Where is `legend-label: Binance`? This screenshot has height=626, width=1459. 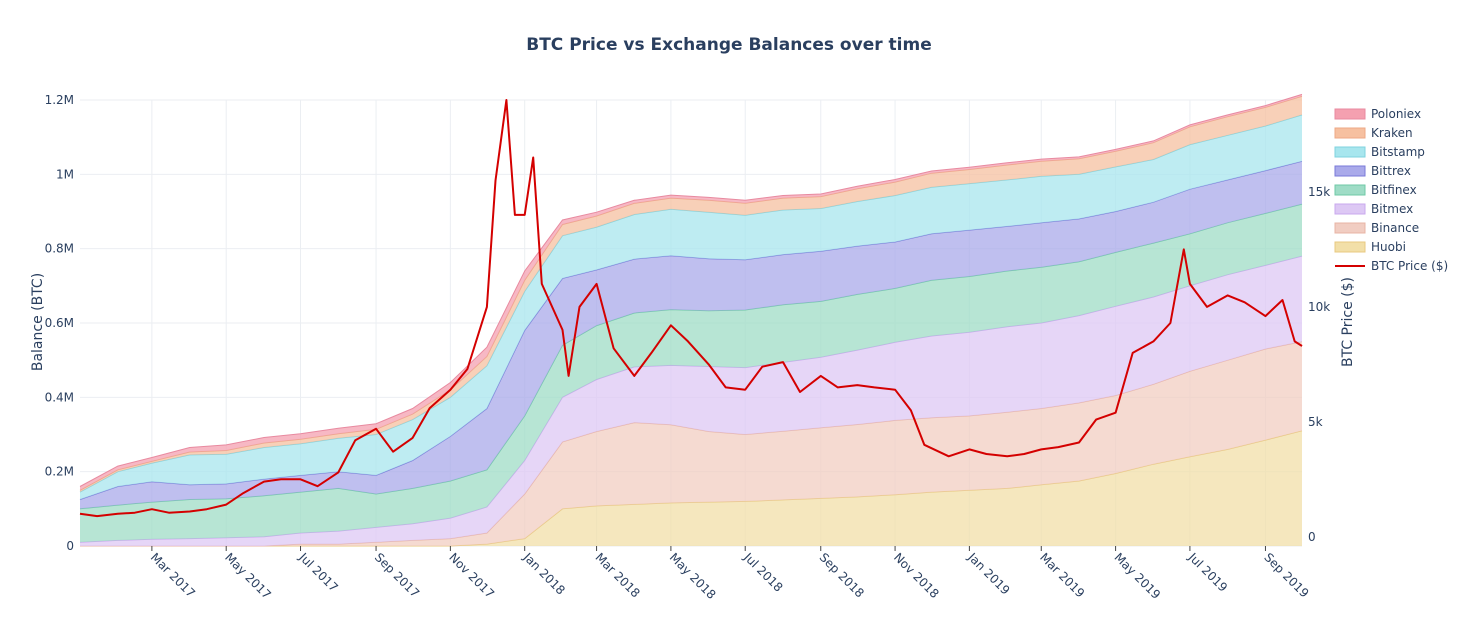
legend-label: Binance is located at coordinates (1395, 228).